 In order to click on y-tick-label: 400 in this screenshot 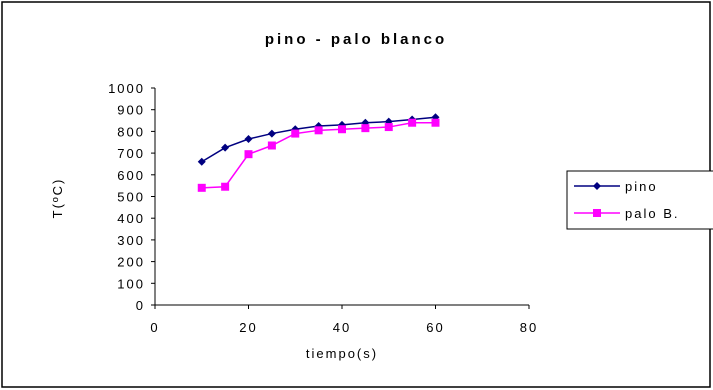, I will do `click(131, 218)`.